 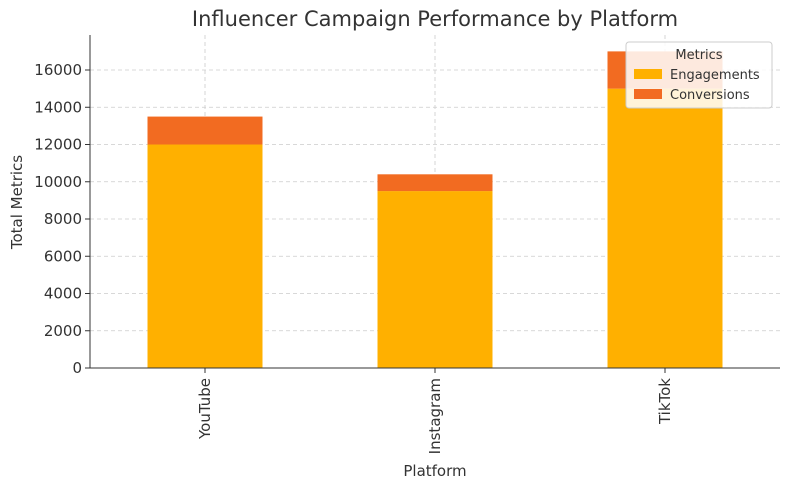 What do you see at coordinates (698, 55) in the screenshot?
I see `legend-title: Metrics` at bounding box center [698, 55].